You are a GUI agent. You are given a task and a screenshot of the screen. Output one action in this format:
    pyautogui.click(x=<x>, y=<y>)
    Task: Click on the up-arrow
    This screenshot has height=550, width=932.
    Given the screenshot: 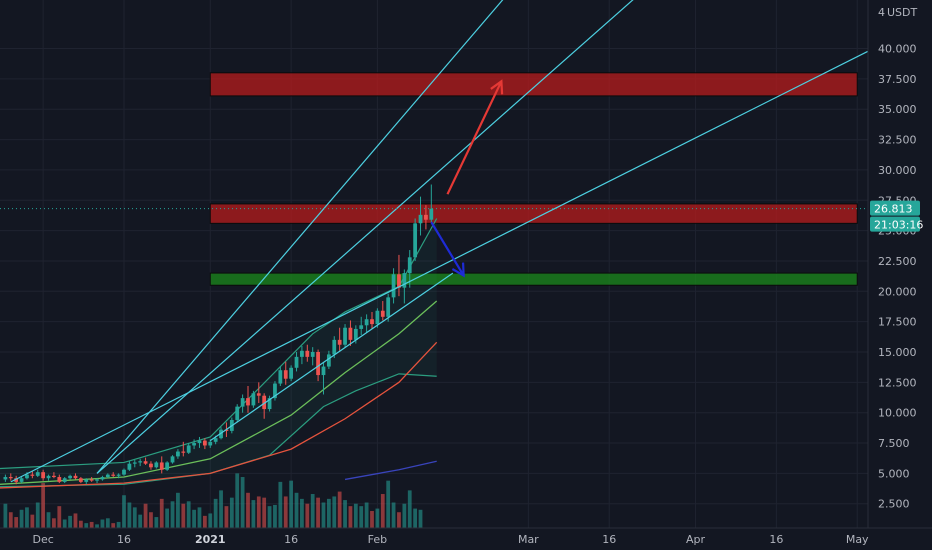 What is the action you would take?
    pyautogui.click(x=474, y=137)
    